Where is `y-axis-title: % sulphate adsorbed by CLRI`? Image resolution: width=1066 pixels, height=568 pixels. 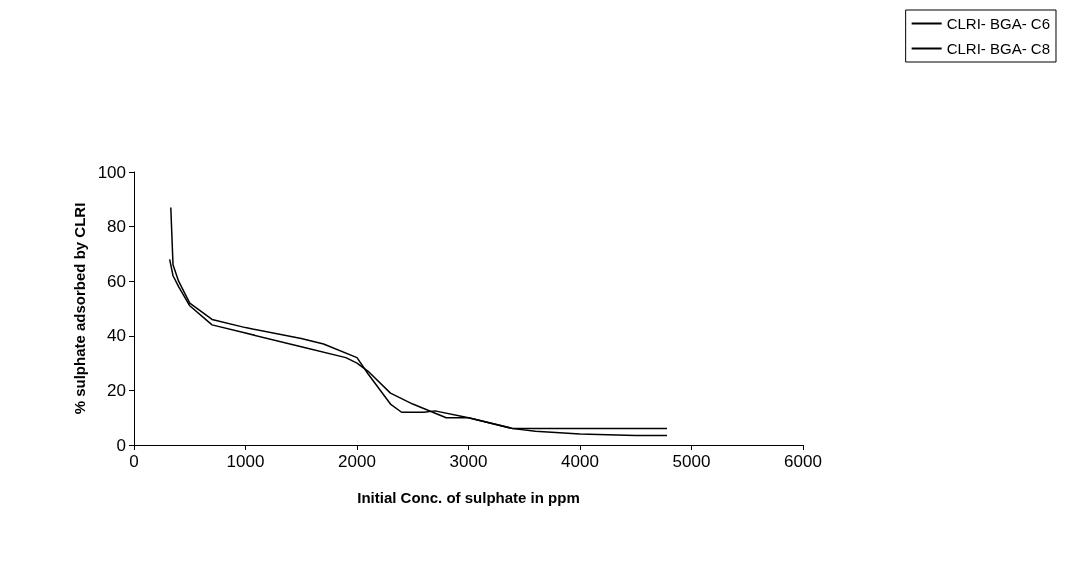
y-axis-title: % sulphate adsorbed by CLRI is located at coordinates (79, 308).